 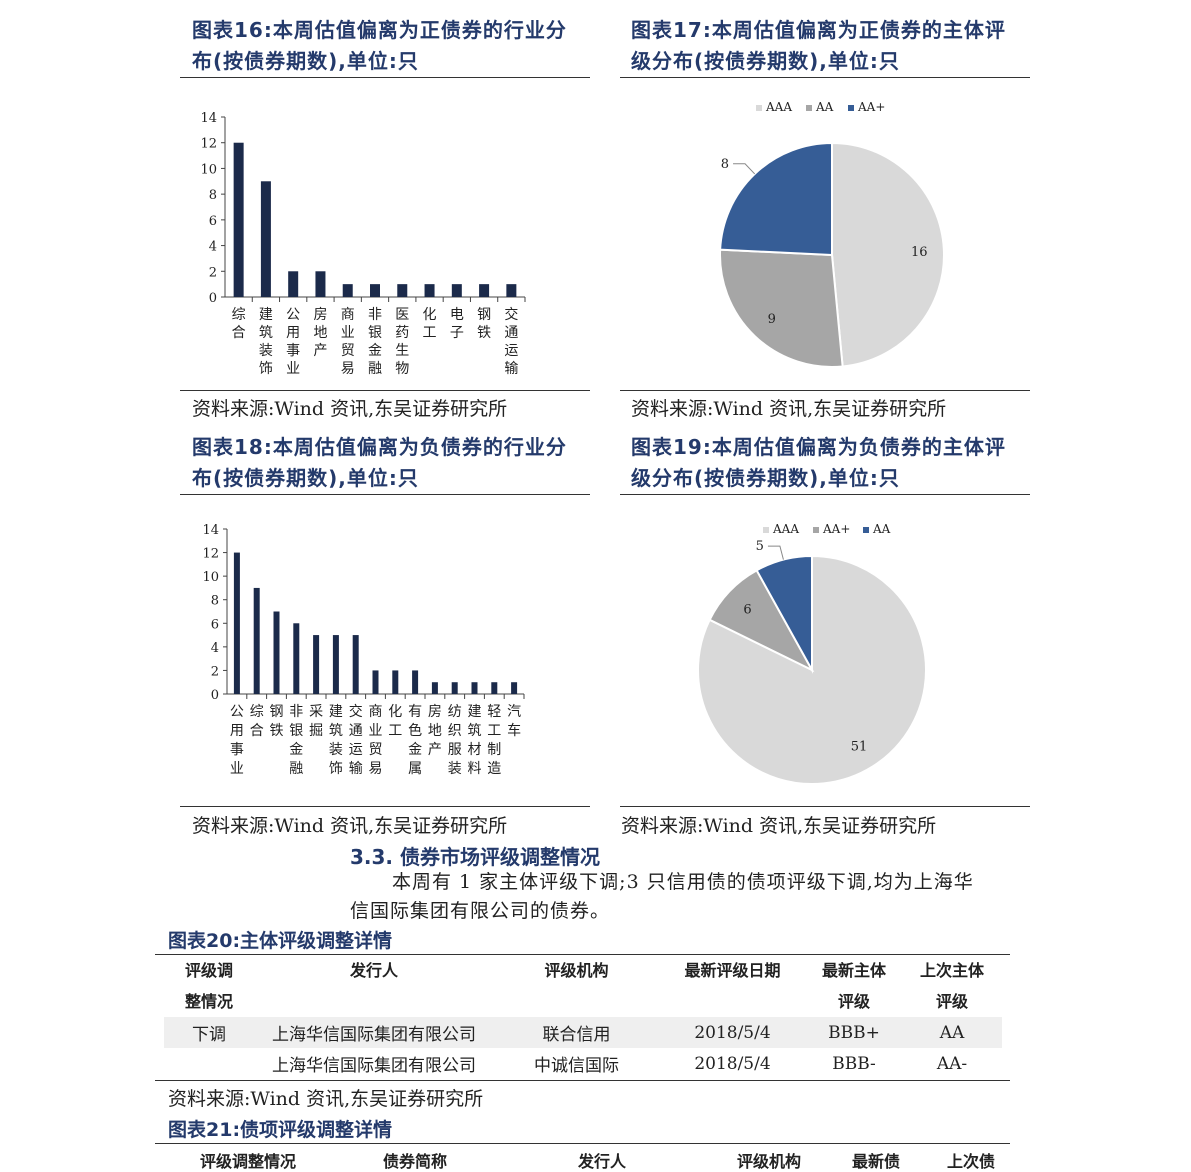 I want to click on x-category-label: 商业贸易, so click(x=376, y=740).